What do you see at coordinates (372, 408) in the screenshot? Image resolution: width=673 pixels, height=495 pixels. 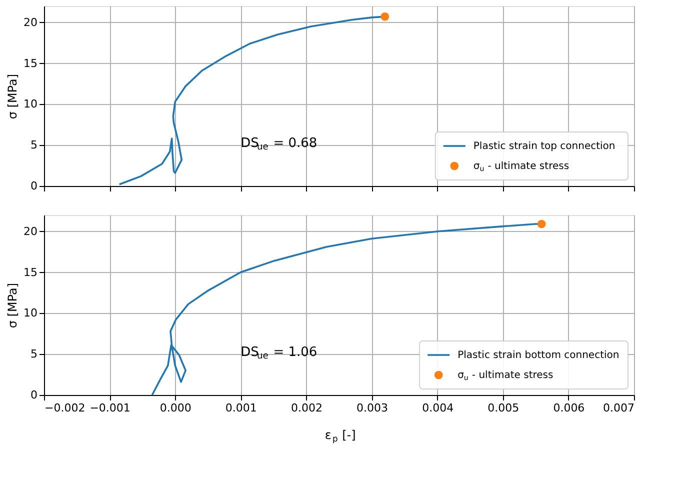 I see `x-tick-label: 0.003` at bounding box center [372, 408].